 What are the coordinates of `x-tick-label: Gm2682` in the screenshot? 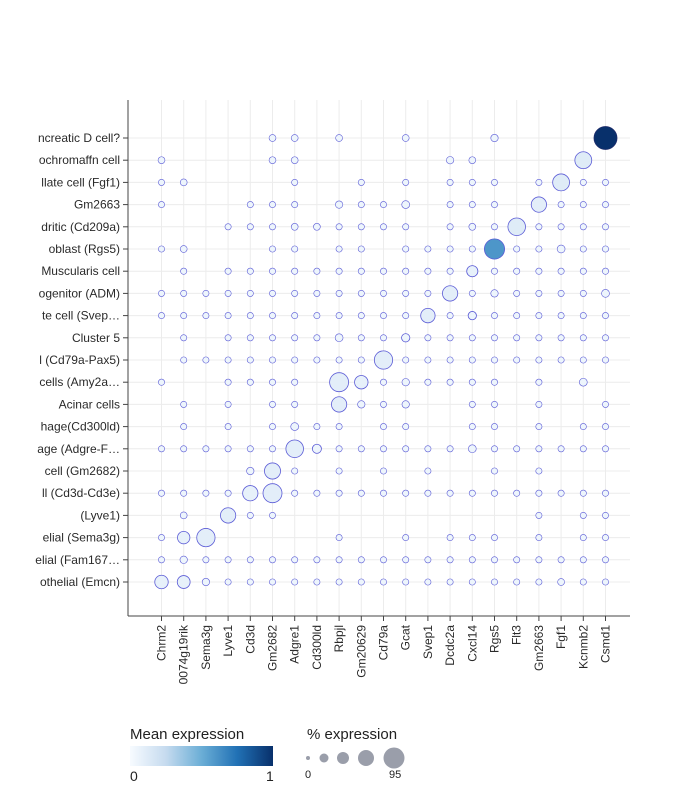 It's located at (273, 648).